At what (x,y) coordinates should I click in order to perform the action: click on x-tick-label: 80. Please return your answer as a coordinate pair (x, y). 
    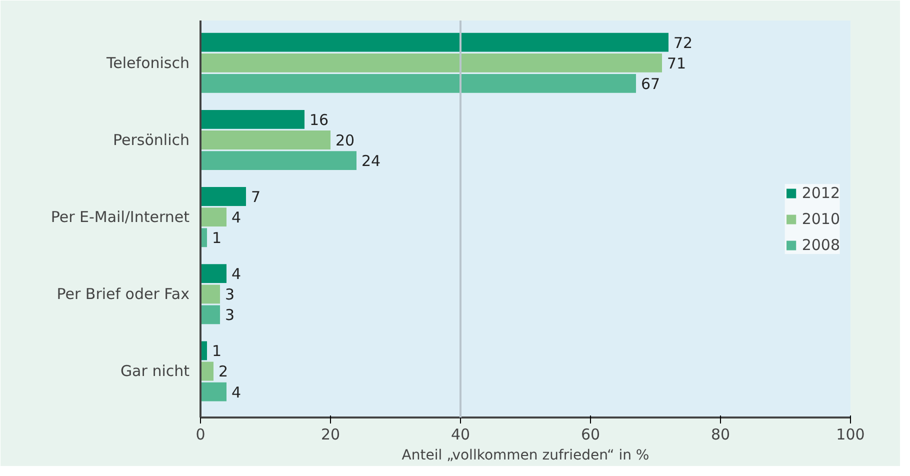
    Looking at the image, I should click on (720, 435).